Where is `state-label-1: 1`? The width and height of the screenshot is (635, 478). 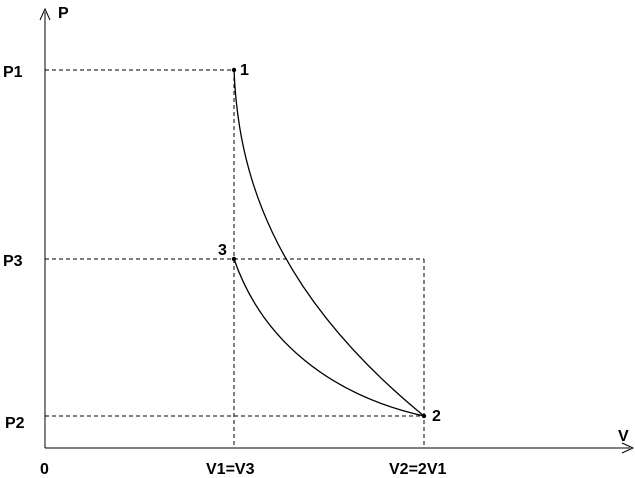
state-label-1: 1 is located at coordinates (244, 70).